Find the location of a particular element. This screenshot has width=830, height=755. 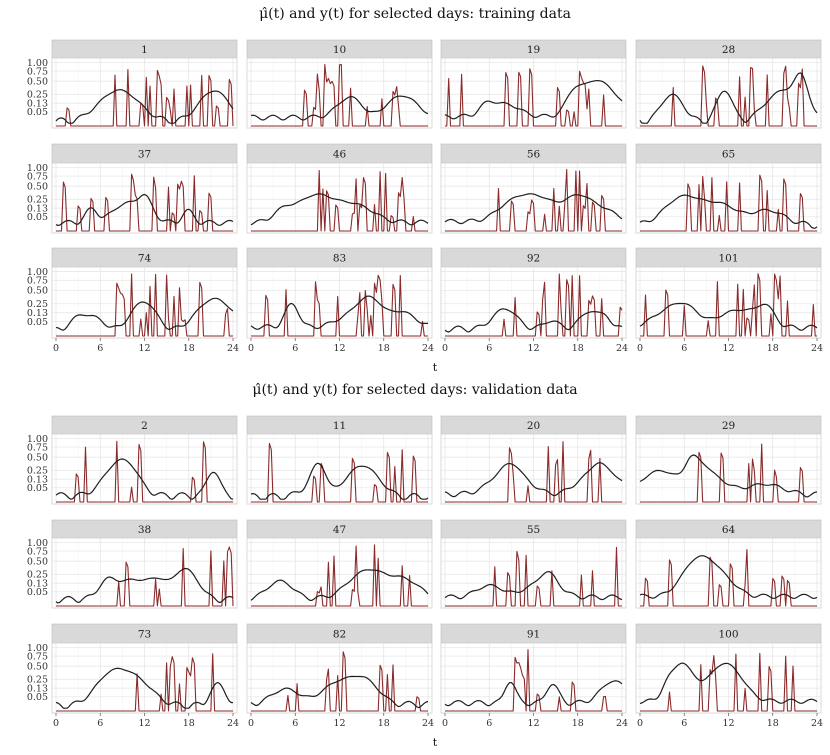

panel-label: 64 is located at coordinates (729, 530).